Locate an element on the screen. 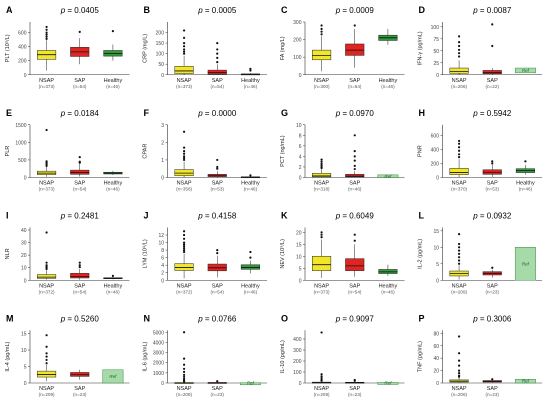 This screenshot has height=411, width=550. group-healthy: Healthy(n=46) is located at coordinates (388, 279).